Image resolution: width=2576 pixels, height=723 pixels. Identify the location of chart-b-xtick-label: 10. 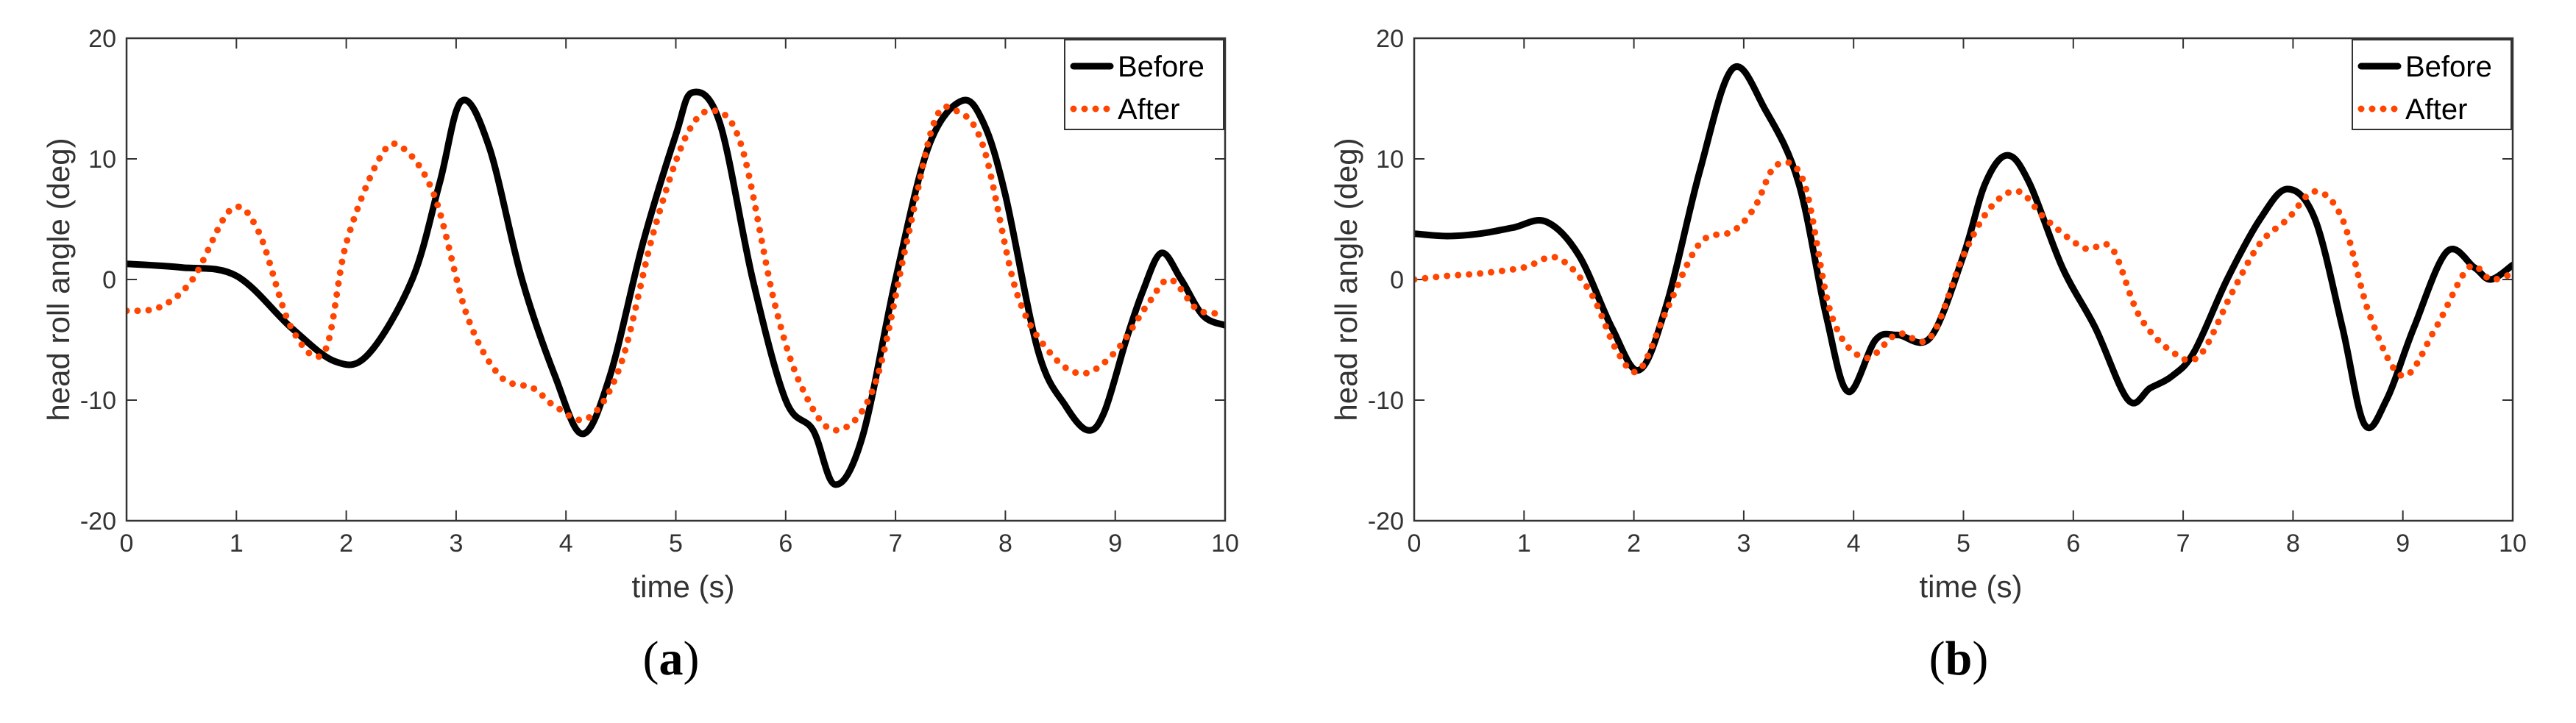
(2513, 544).